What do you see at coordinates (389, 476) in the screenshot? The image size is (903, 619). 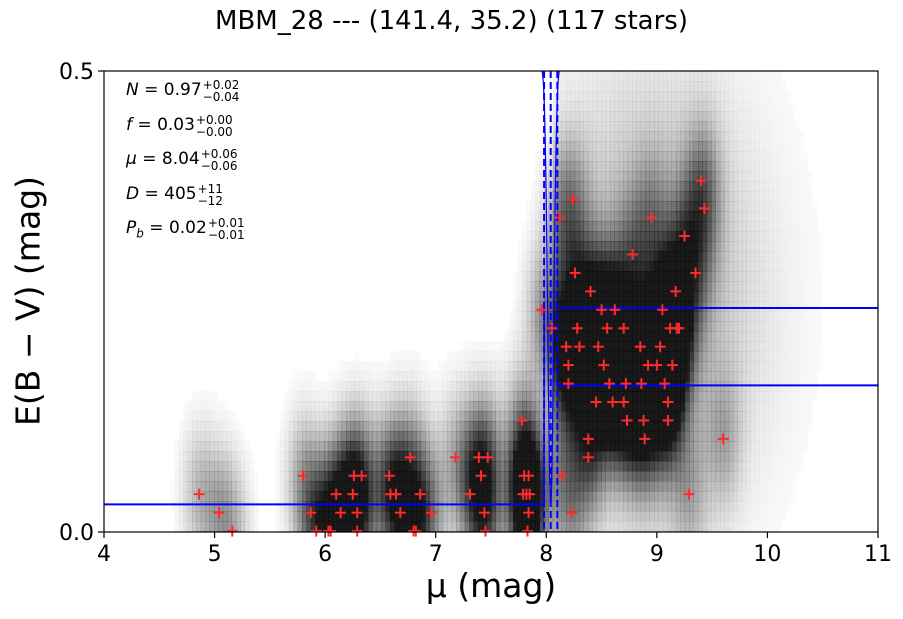 I see `star-marker` at bounding box center [389, 476].